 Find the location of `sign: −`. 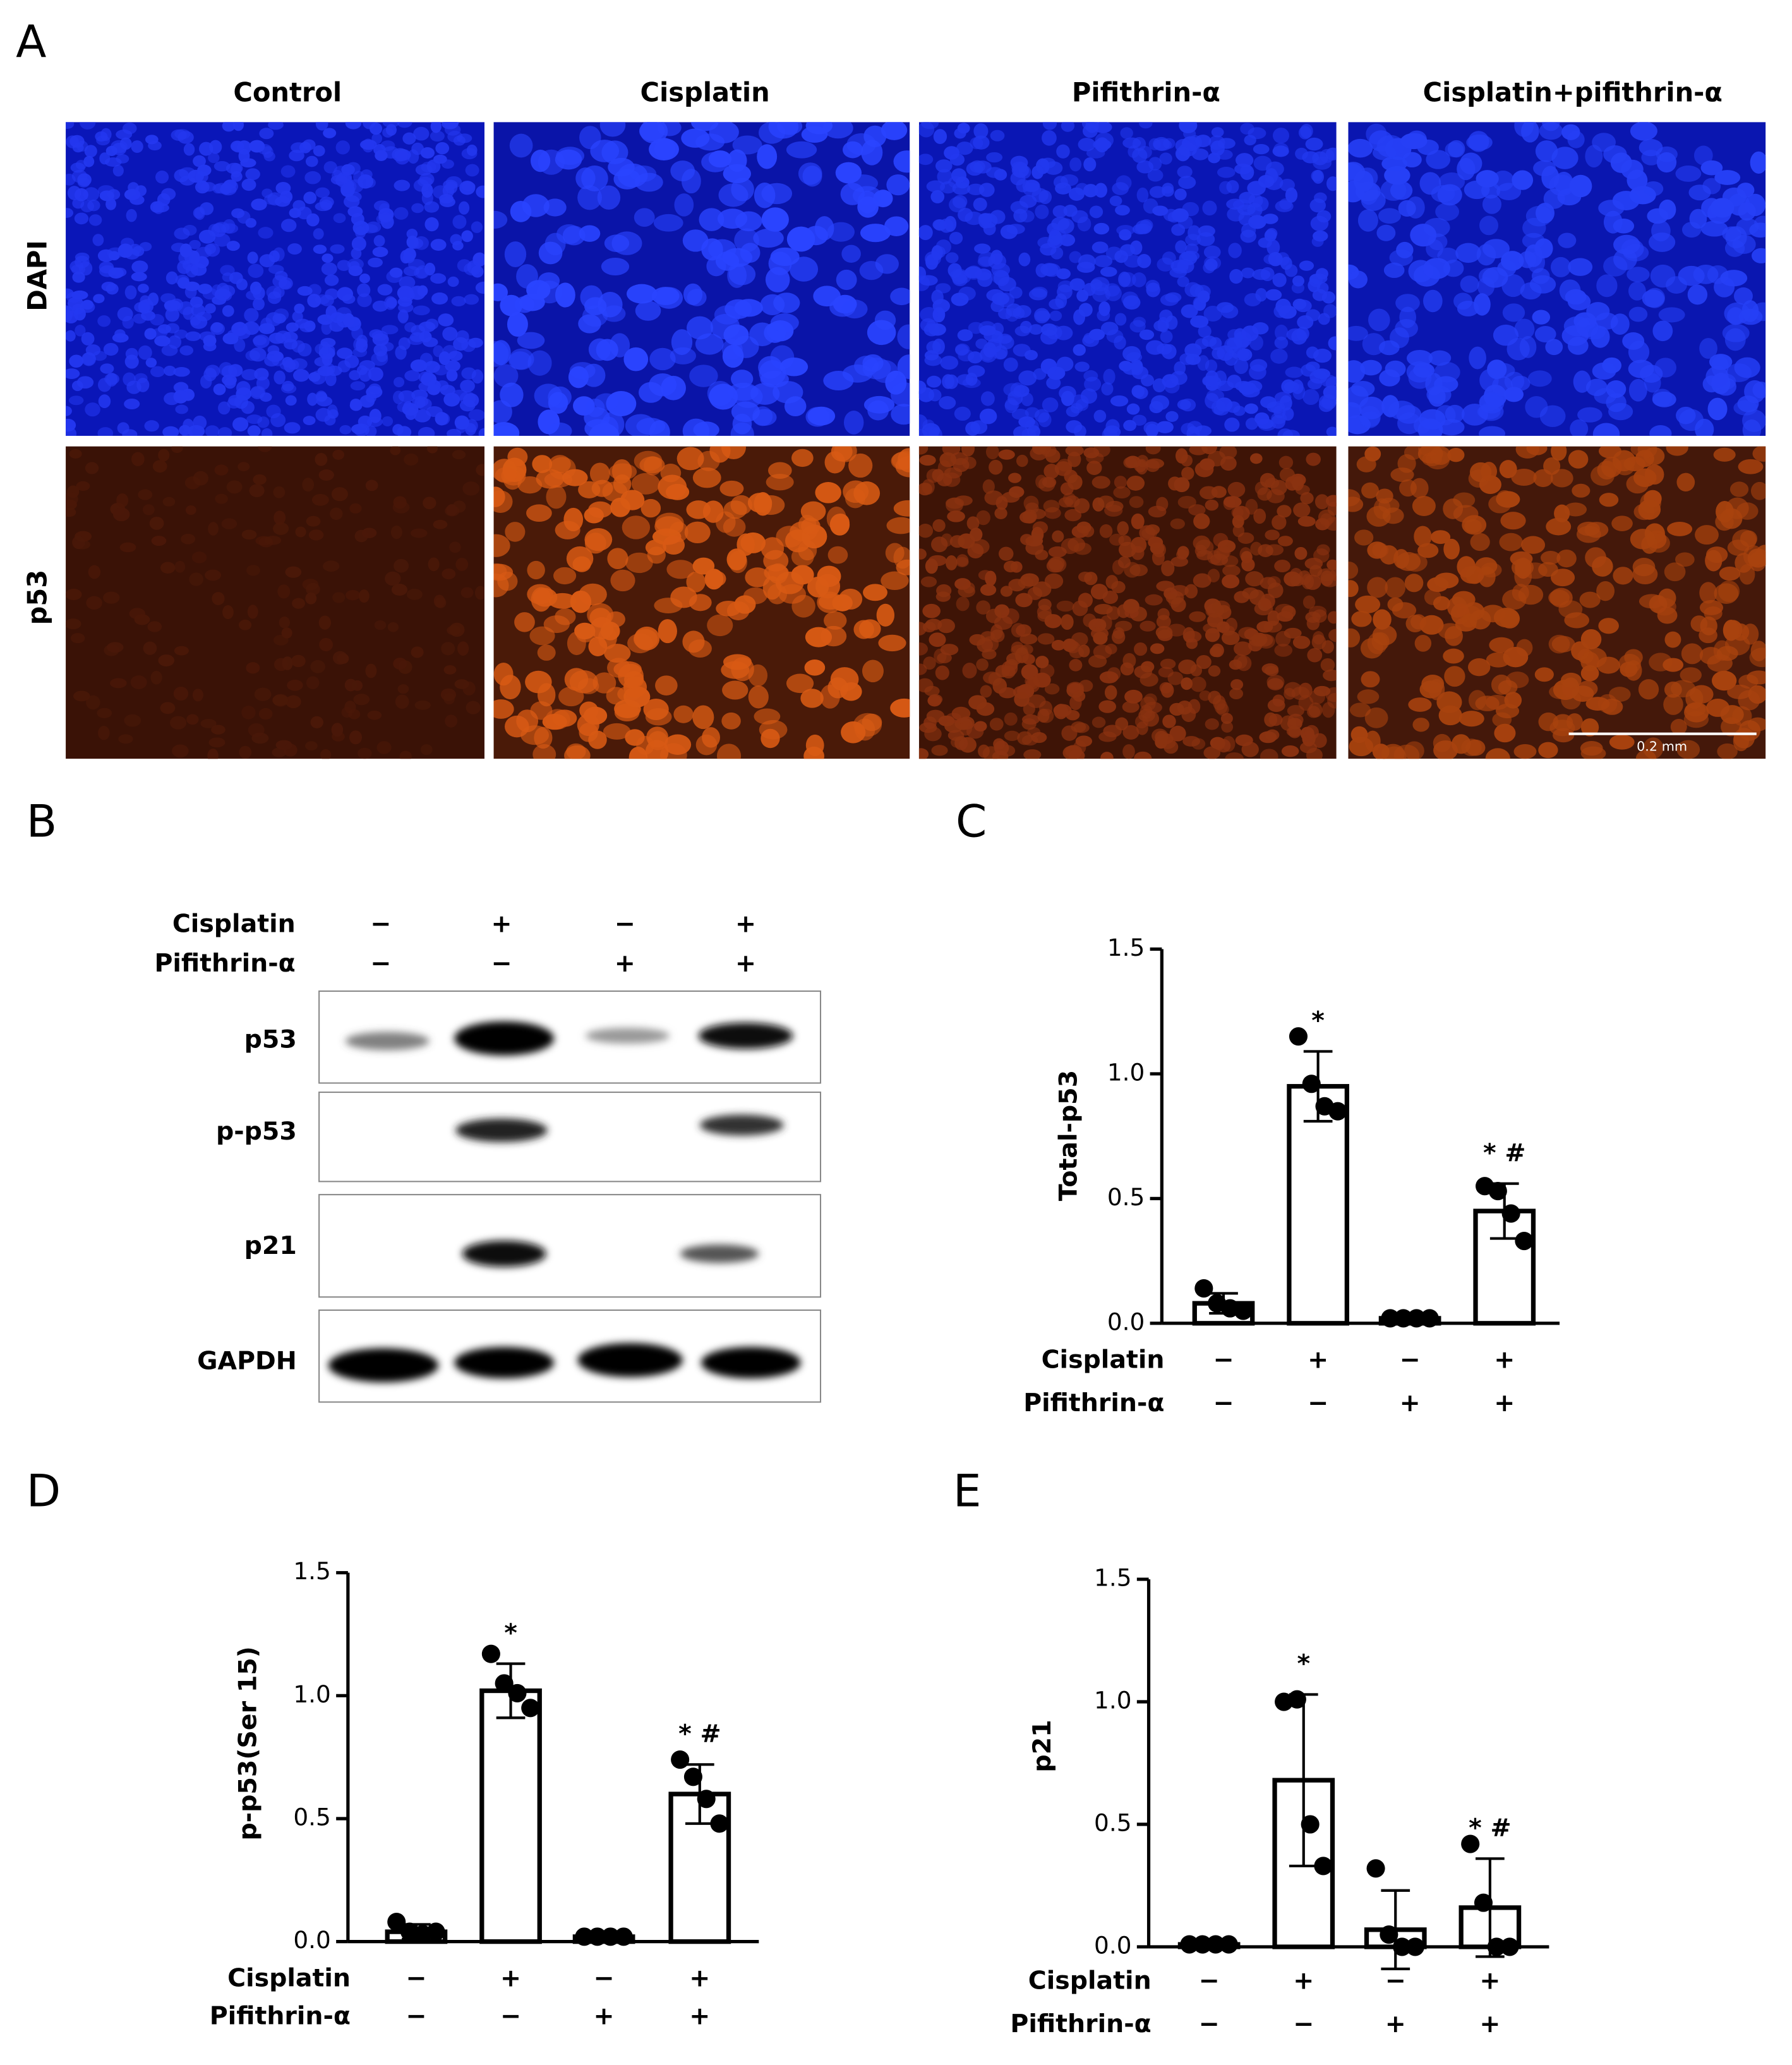

sign: − is located at coordinates (1223, 1360).